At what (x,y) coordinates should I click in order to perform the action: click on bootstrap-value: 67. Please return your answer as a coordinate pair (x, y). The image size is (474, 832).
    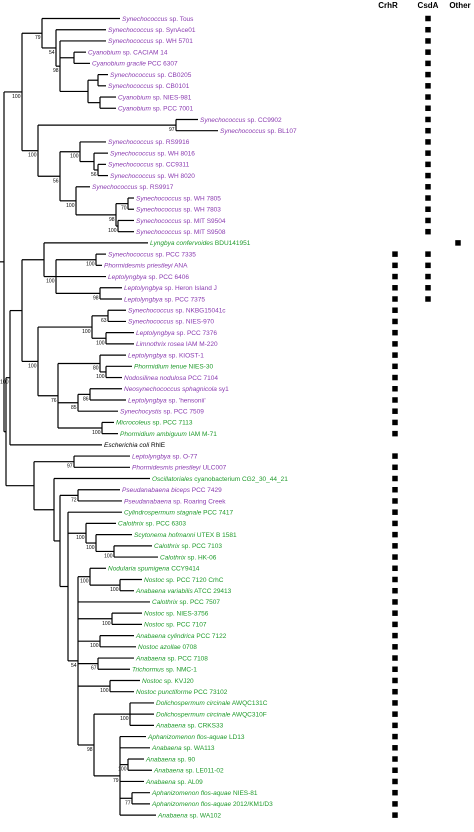
    Looking at the image, I should click on (94, 669).